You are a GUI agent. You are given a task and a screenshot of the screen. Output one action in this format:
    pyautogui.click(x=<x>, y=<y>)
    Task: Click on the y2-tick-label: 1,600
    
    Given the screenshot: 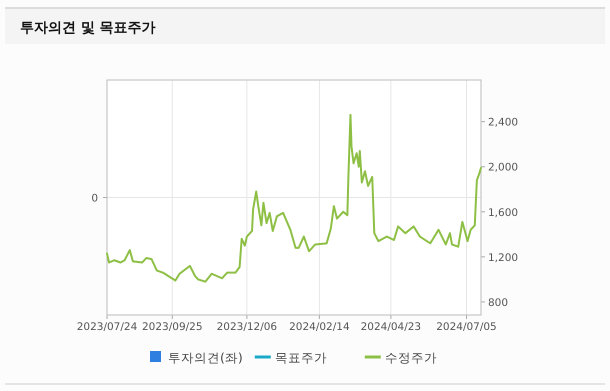 What is the action you would take?
    pyautogui.click(x=503, y=212)
    